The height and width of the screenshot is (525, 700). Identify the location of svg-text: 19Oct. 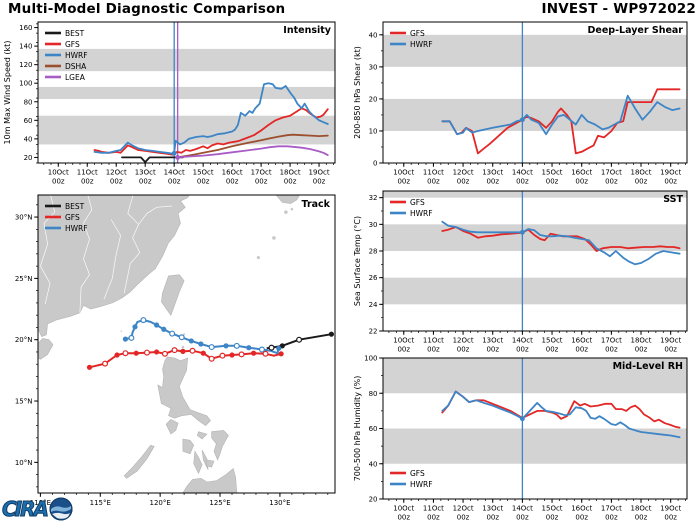
(670, 509).